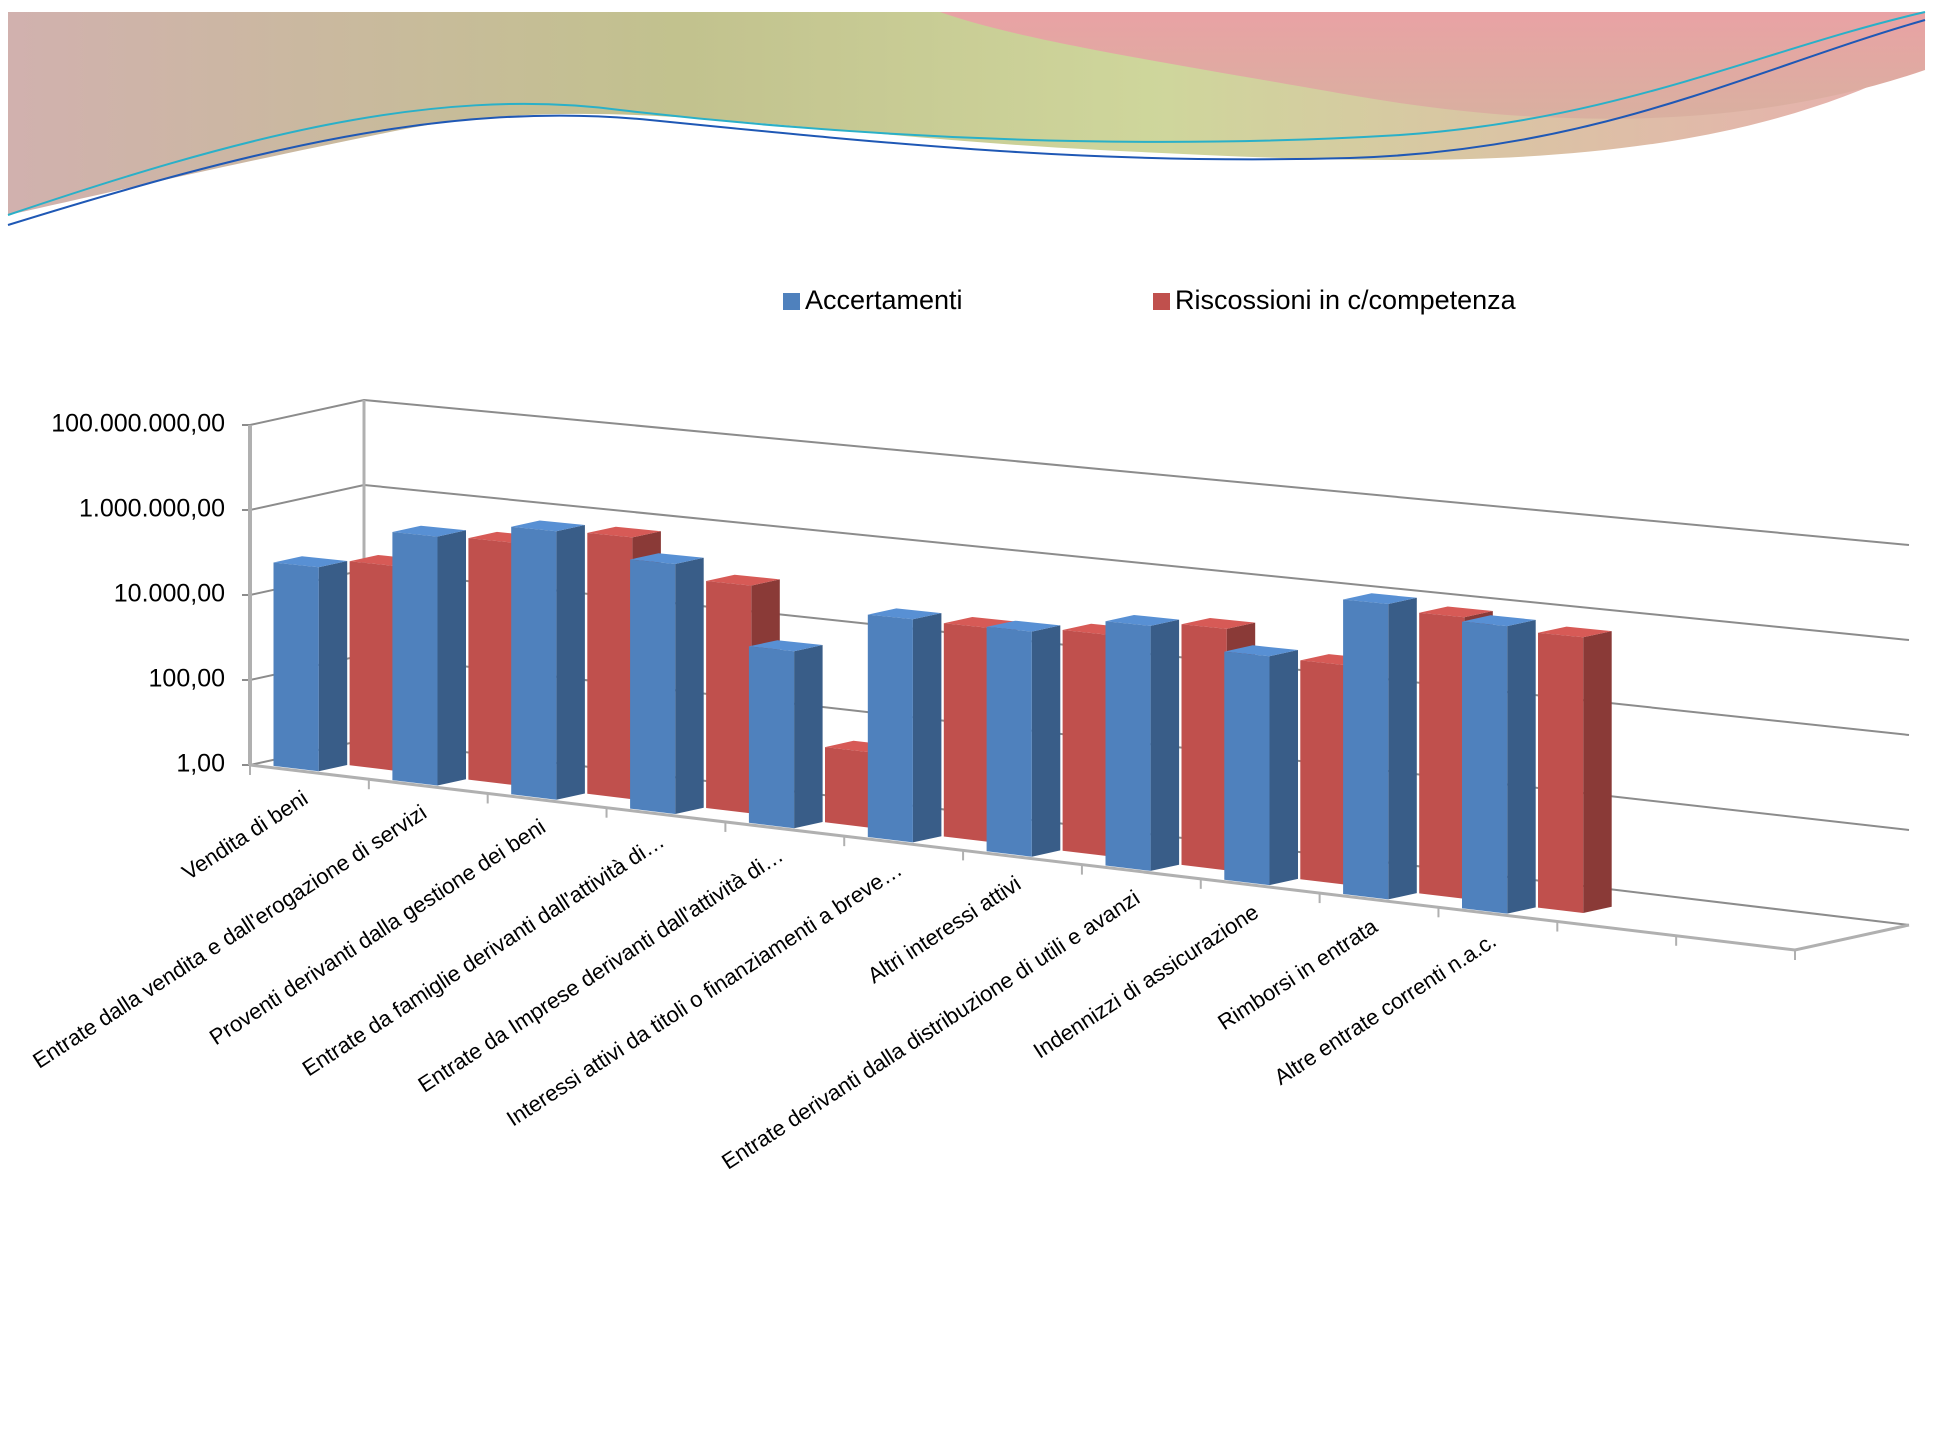 This screenshot has width=1933, height=1447. Describe the element at coordinates (187, 679) in the screenshot. I see `y-tick-label: 100,00` at that location.